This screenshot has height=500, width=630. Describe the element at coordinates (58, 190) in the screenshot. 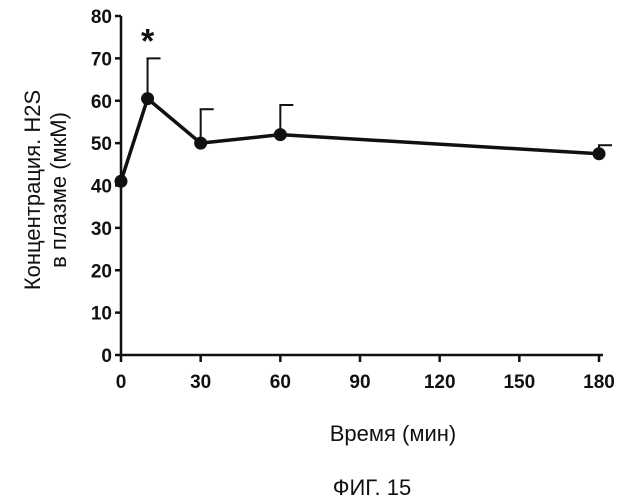

I see `y-axis-label-line-2: в плазме (мкМ)` at that location.